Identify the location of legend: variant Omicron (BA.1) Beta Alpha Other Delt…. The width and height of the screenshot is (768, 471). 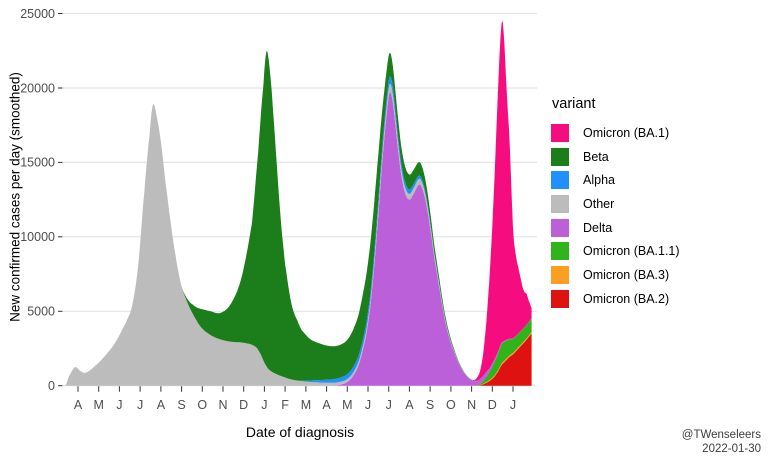
(615, 203).